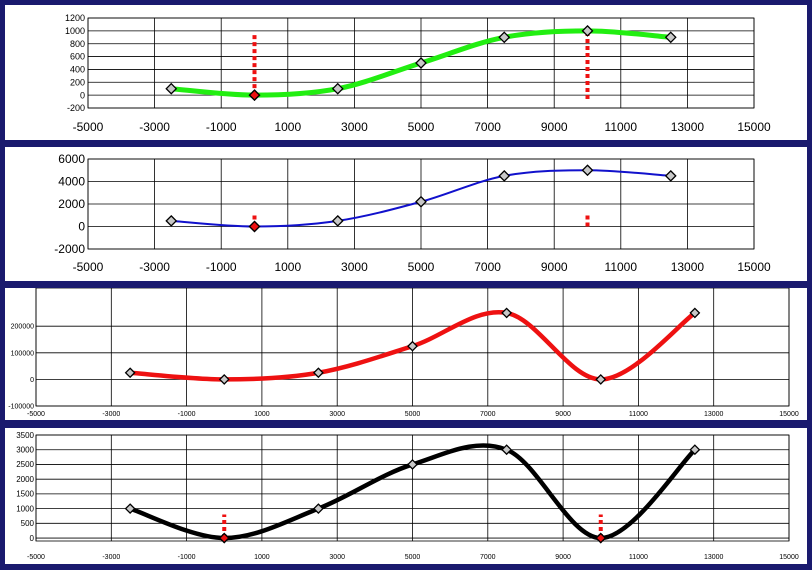 This screenshot has height=570, width=812. Describe the element at coordinates (22, 353) in the screenshot. I see `y-tick-label: 100000` at that location.